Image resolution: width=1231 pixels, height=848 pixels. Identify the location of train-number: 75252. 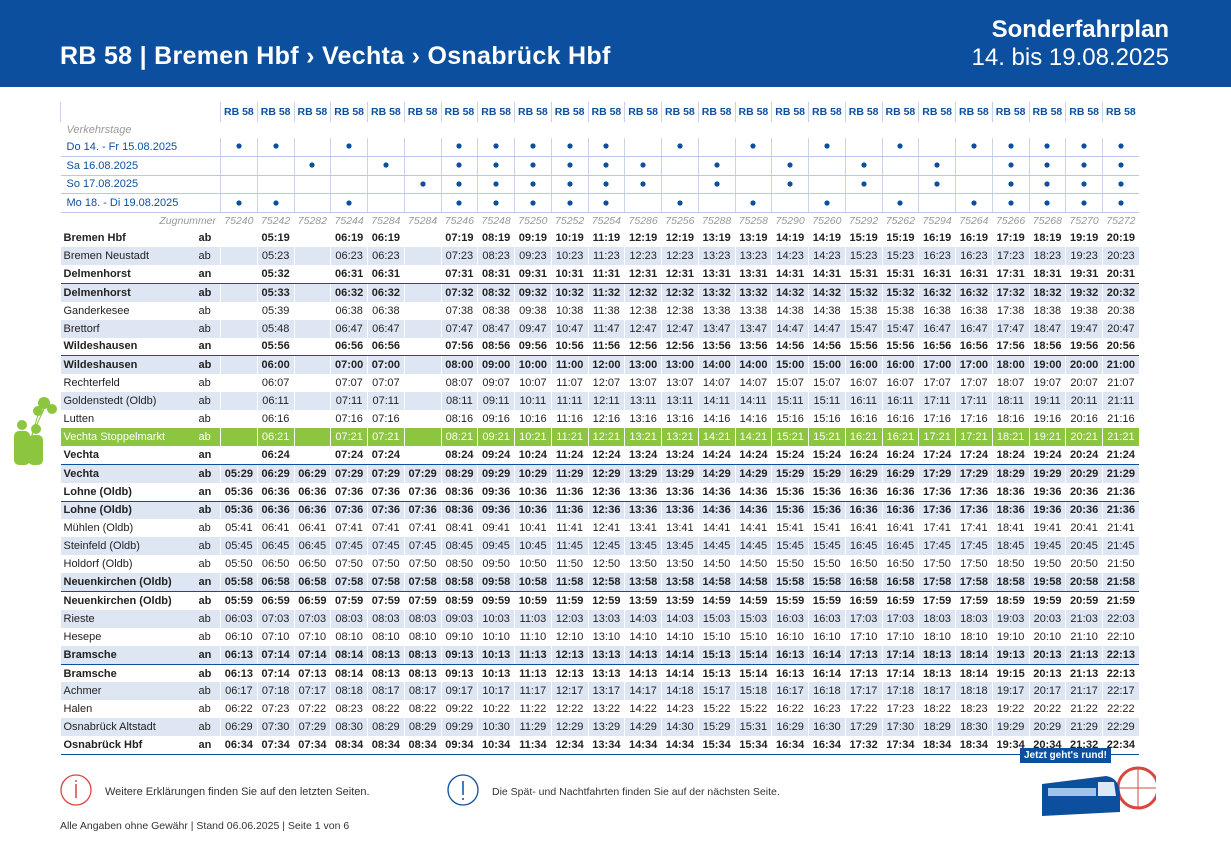
(569, 221).